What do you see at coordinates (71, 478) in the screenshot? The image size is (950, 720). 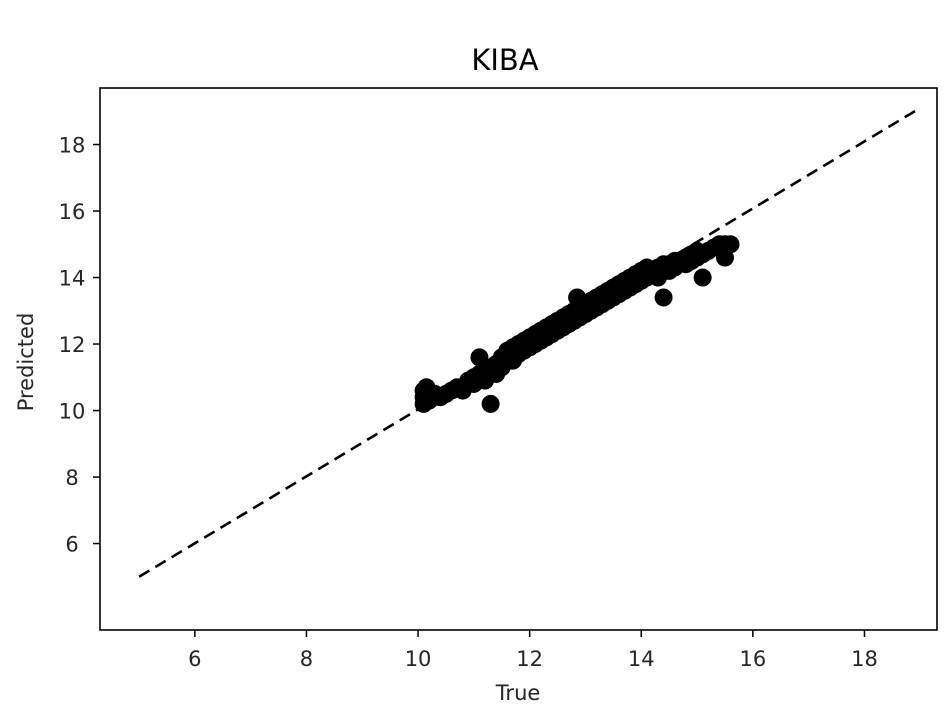 I see `y-tick-label: 8` at bounding box center [71, 478].